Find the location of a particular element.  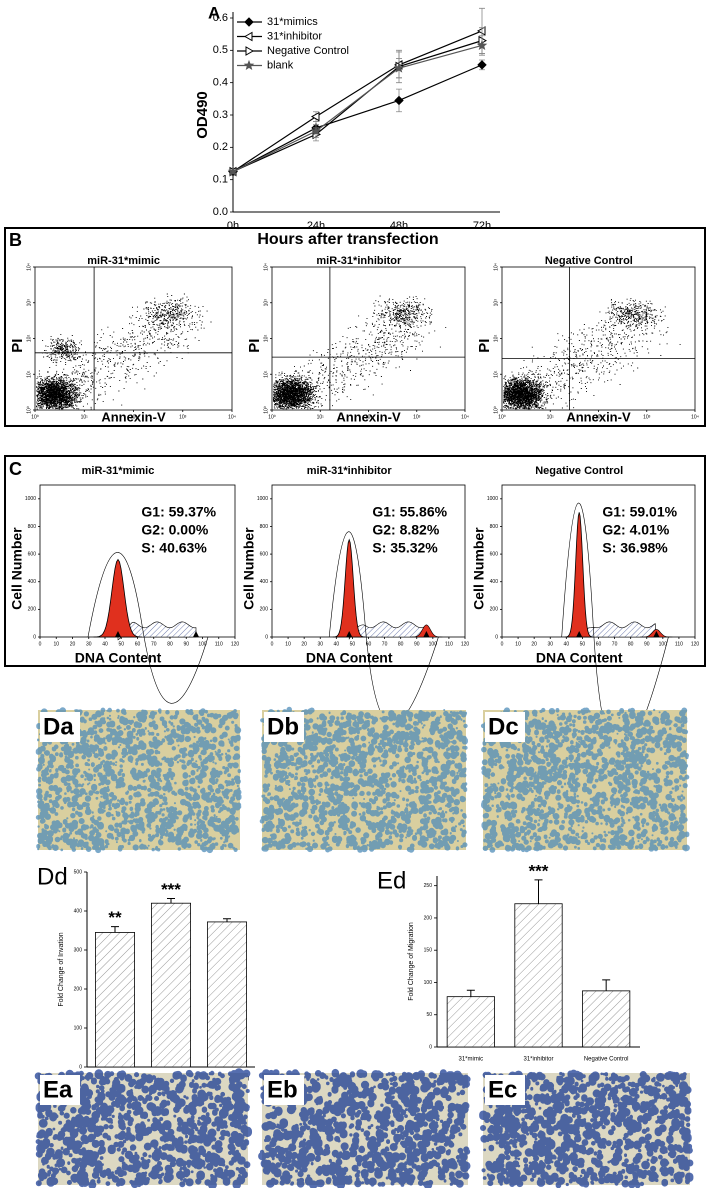

x-tick-label: 40 is located at coordinates (567, 644).